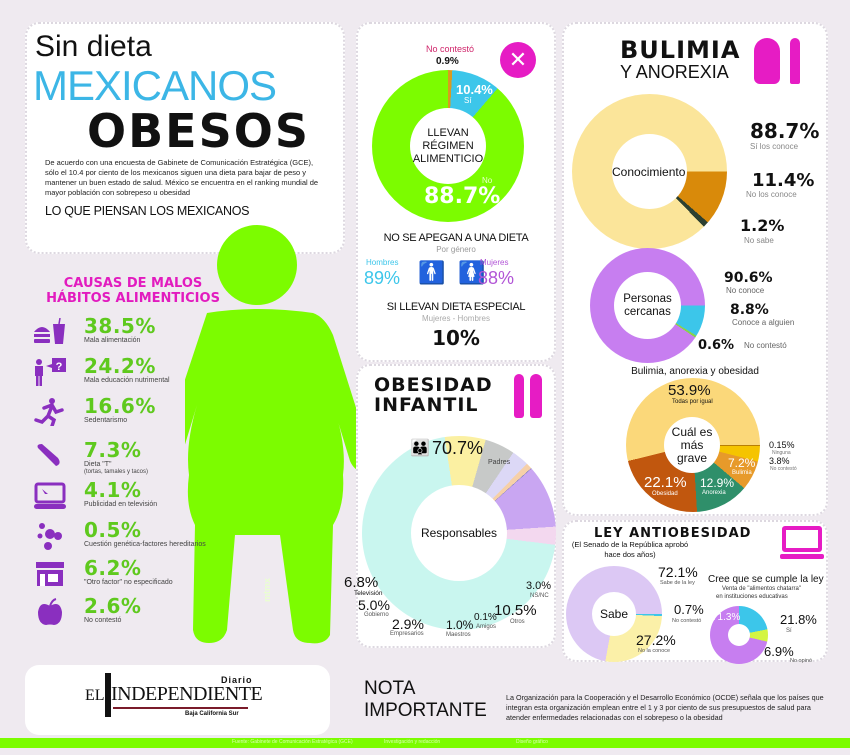  Describe the element at coordinates (98, 464) in the screenshot. I see `cause-label: Dieta "T"` at that location.